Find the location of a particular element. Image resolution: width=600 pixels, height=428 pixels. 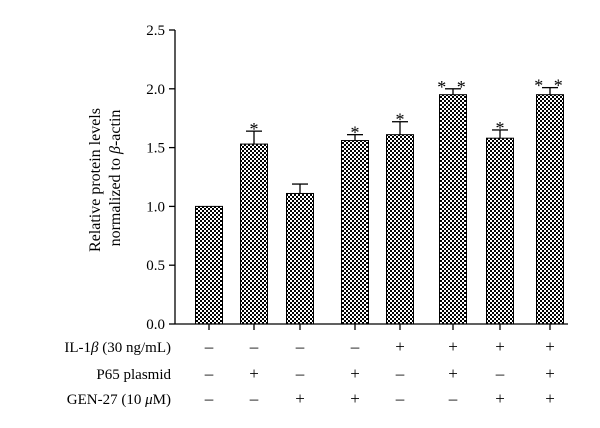

y-tick-label: 1.5 is located at coordinates (155, 149).